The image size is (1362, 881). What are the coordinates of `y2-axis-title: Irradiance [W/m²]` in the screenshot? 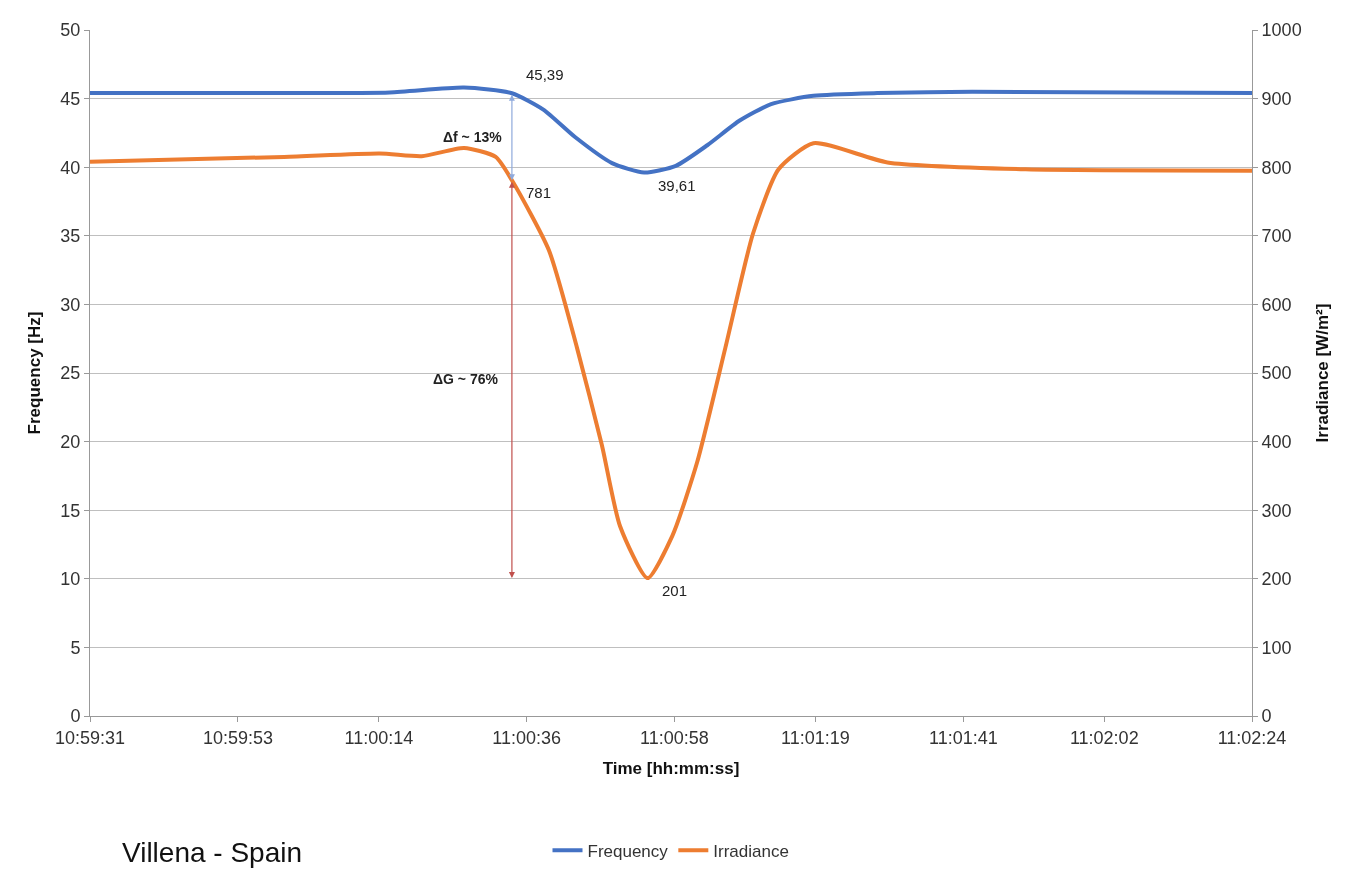 It's located at (1323, 373).